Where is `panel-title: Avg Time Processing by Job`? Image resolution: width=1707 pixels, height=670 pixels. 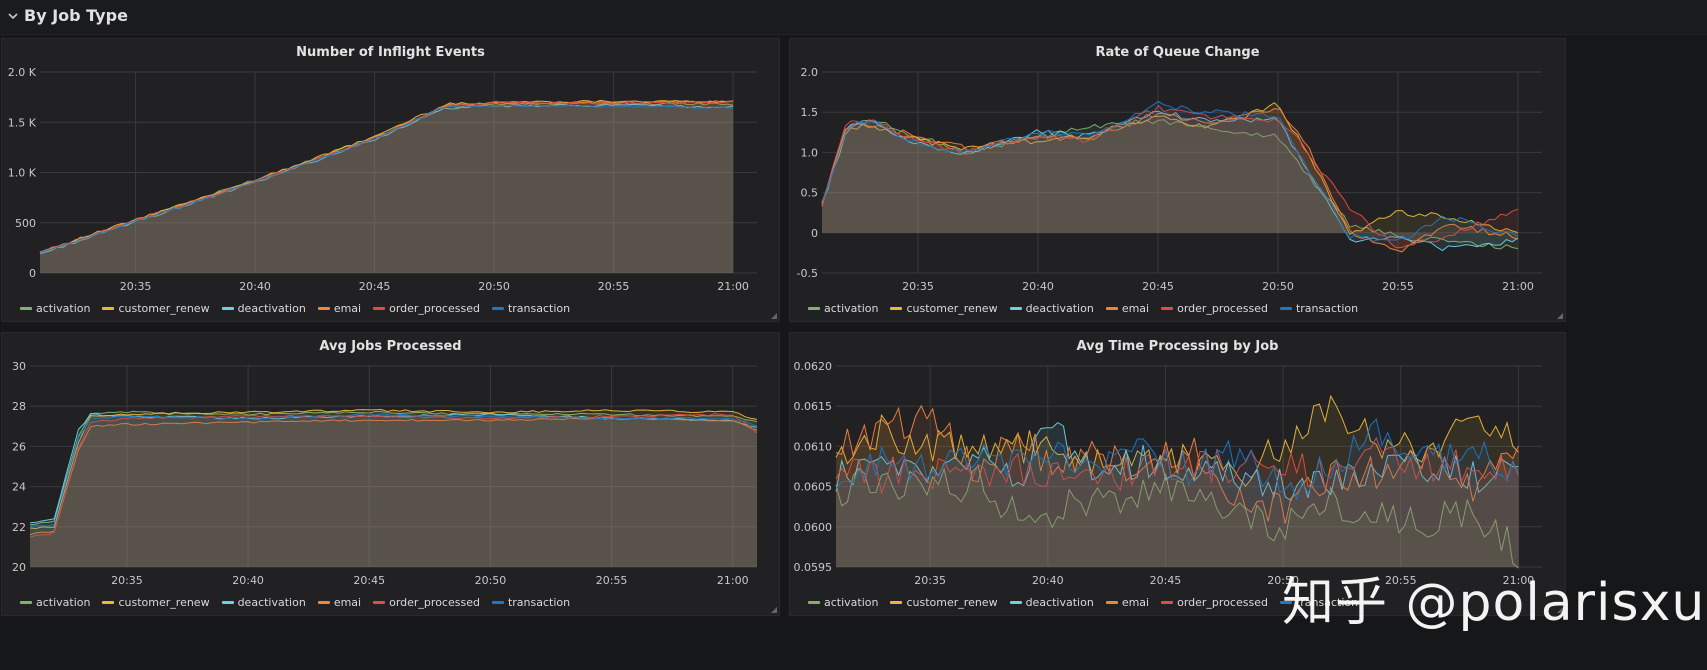 panel-title: Avg Time Processing by Job is located at coordinates (1177, 346).